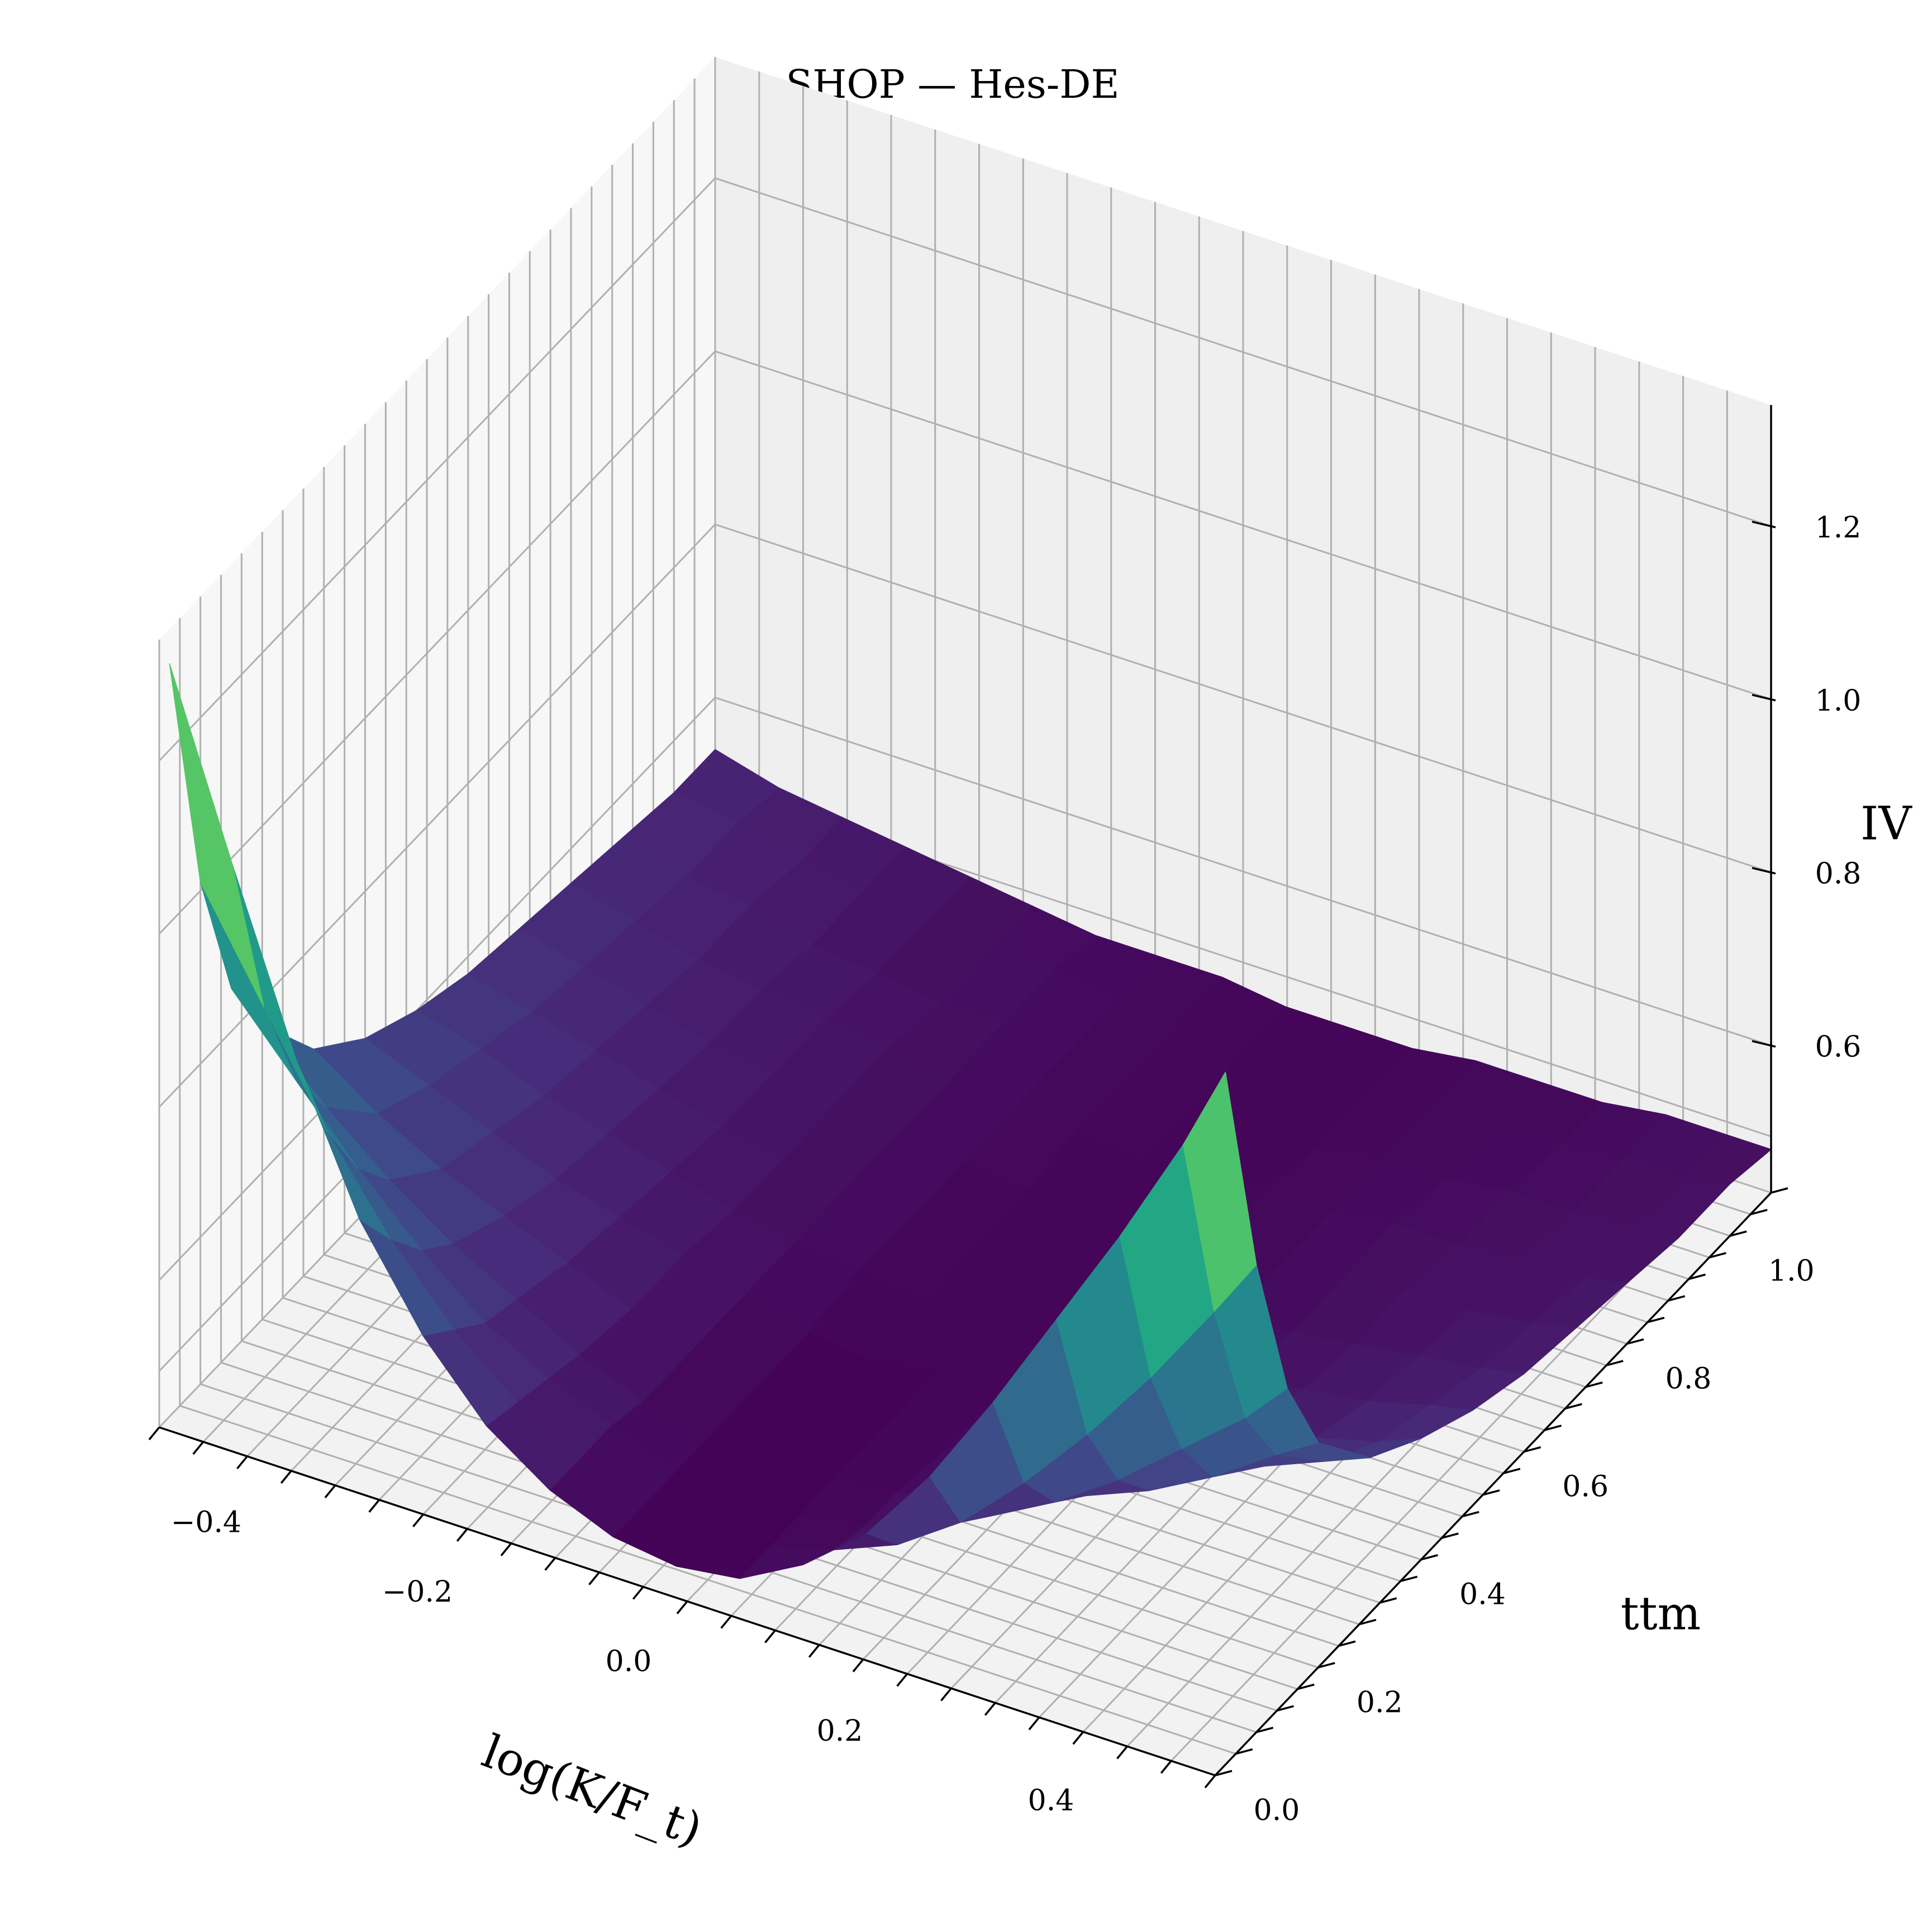  I want to click on y-axis-line, so click(1493, 1484).